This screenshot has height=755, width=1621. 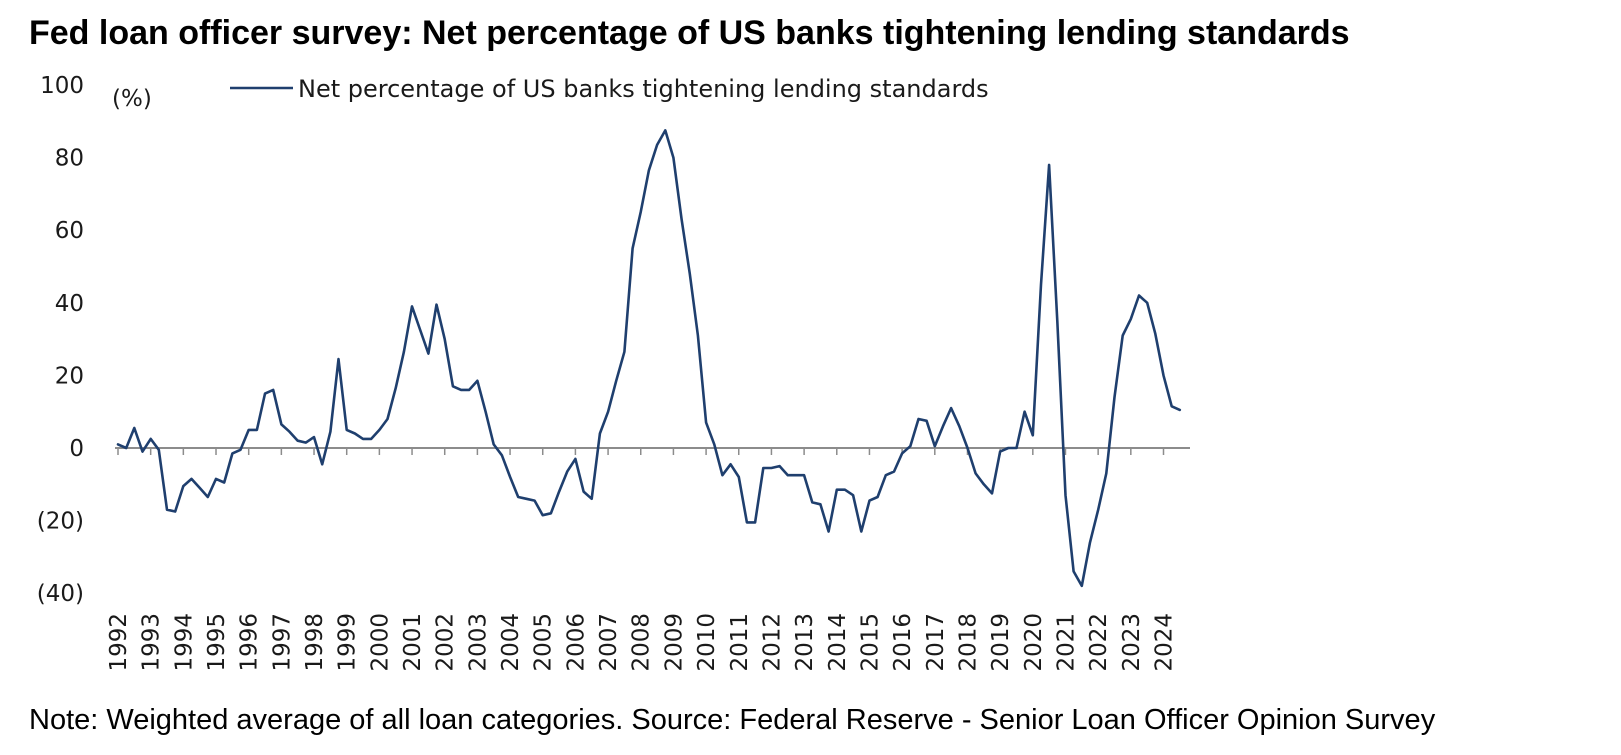 I want to click on y-tick-label: 20, so click(x=69, y=376).